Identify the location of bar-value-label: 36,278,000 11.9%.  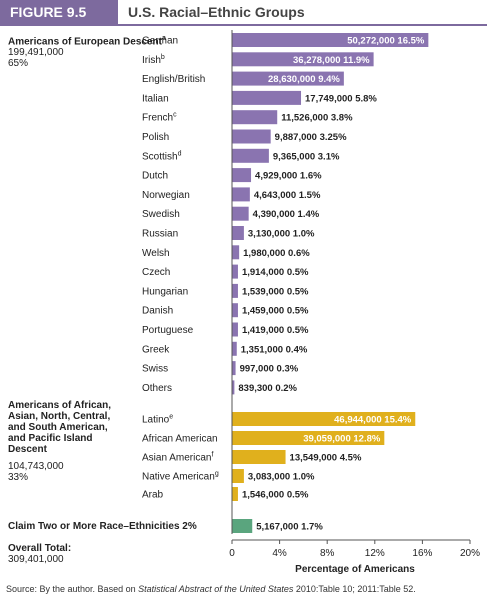
(331, 60).